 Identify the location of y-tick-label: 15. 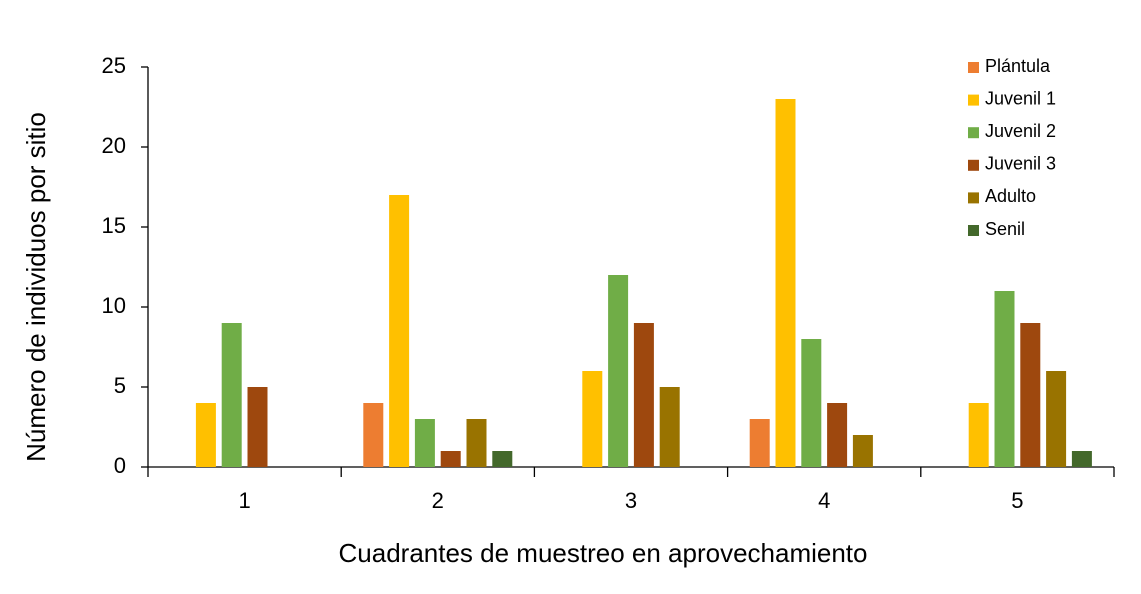
(114, 225).